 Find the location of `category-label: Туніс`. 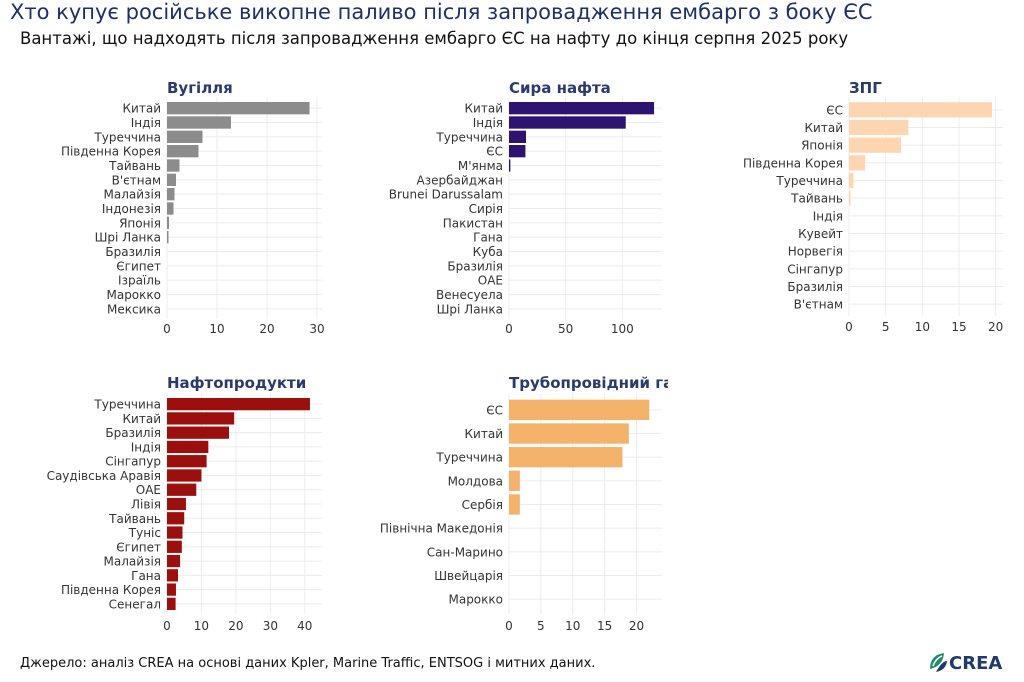

category-label: Туніс is located at coordinates (144, 533).